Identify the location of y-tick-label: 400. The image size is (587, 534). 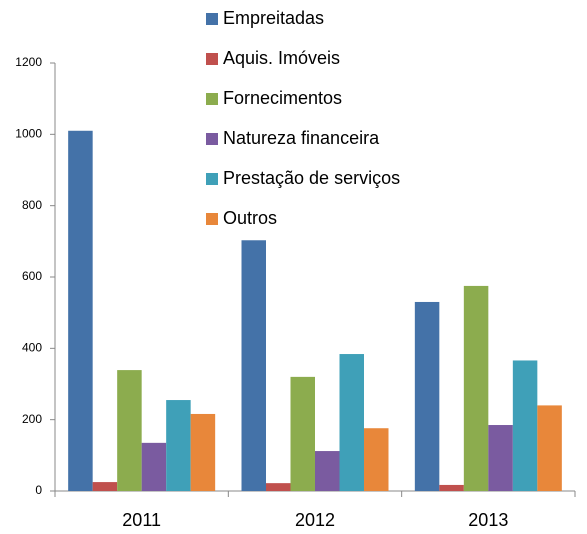
(32, 348).